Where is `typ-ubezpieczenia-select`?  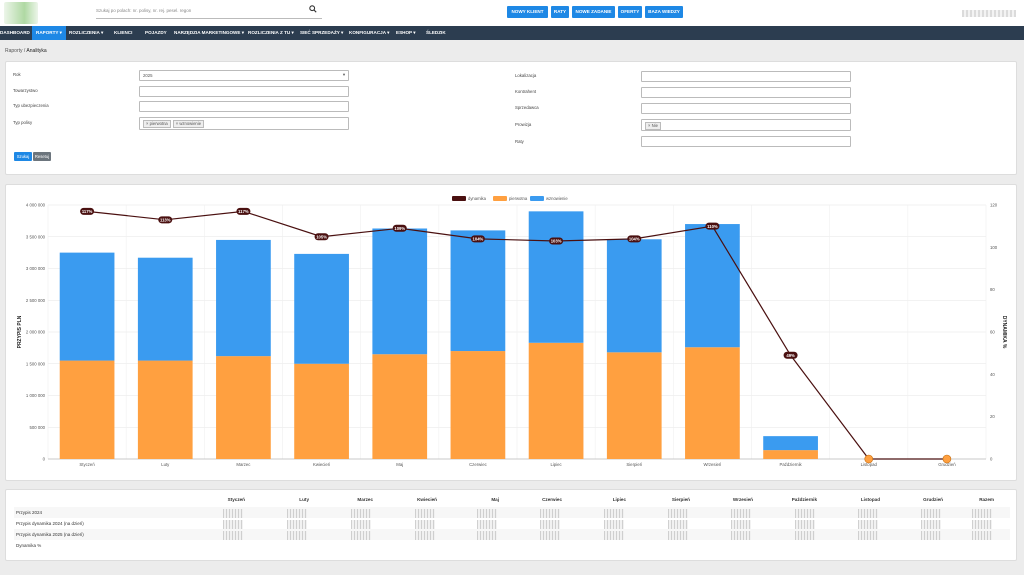 typ-ubezpieczenia-select is located at coordinates (244, 106).